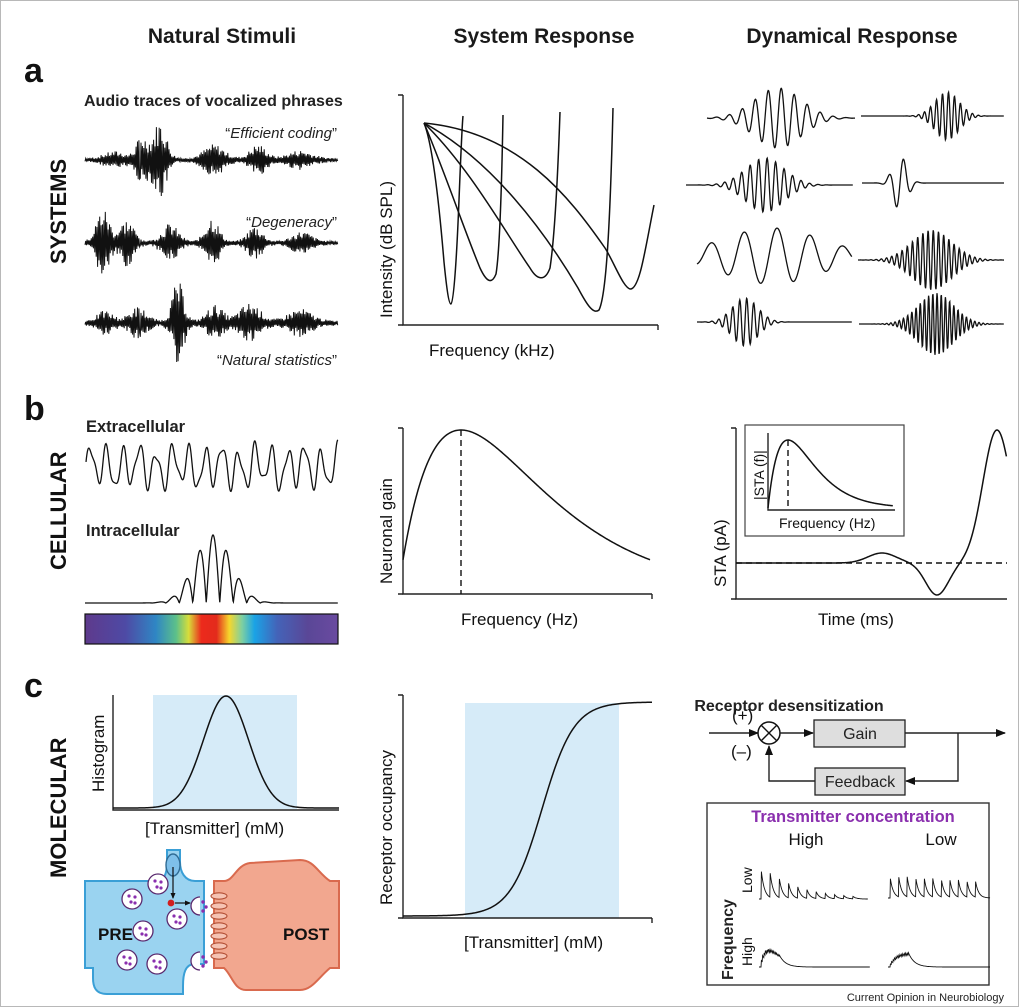 Image resolution: width=1019 pixels, height=1007 pixels. I want to click on occupancy-y-label: Receptor occupancy, so click(386, 827).